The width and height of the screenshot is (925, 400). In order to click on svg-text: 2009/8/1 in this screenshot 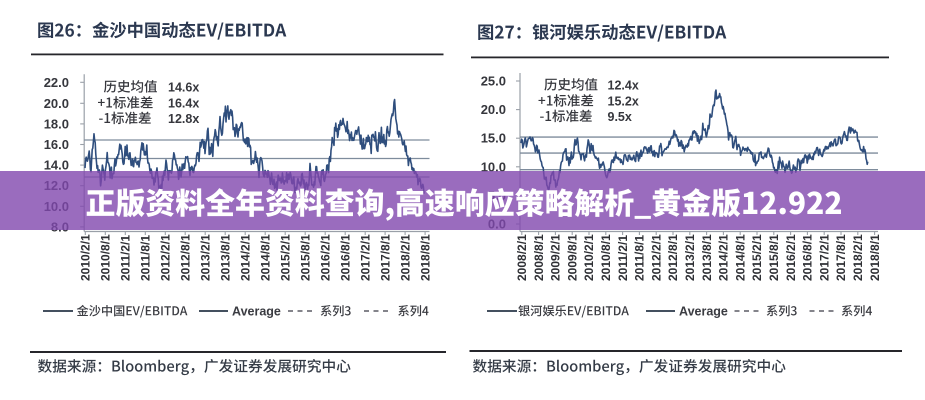, I will do `click(572, 257)`.